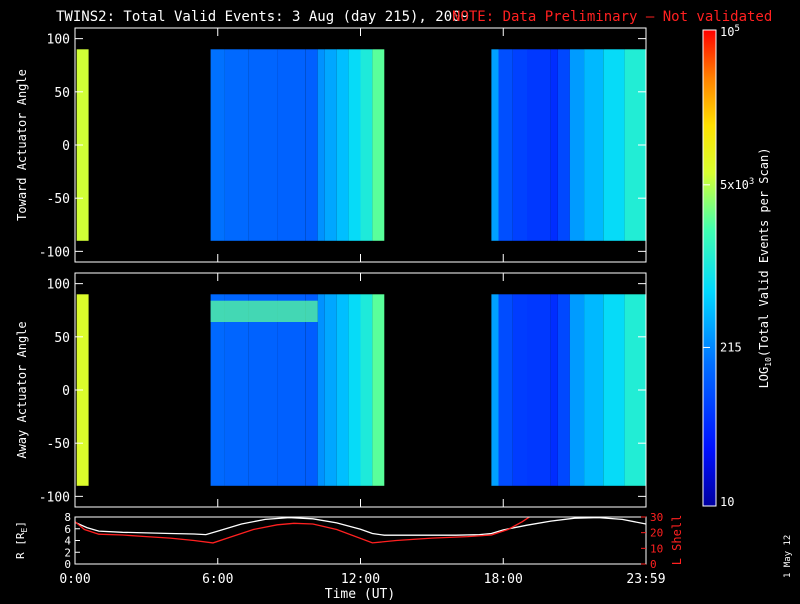 The image size is (800, 604). I want to click on colorbar-tick-label-2: 5x10³, so click(737, 184).